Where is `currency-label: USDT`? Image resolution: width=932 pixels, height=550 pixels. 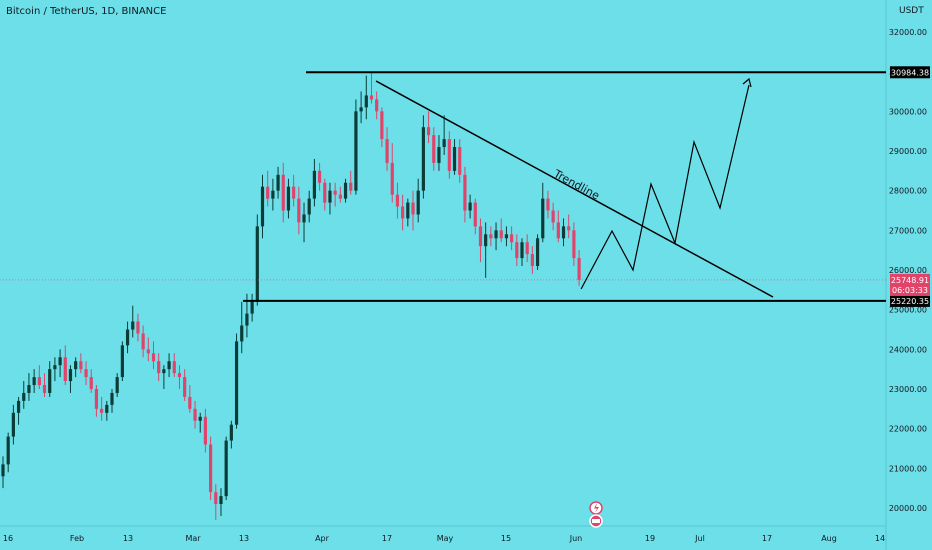
currency-label: USDT is located at coordinates (911, 11).